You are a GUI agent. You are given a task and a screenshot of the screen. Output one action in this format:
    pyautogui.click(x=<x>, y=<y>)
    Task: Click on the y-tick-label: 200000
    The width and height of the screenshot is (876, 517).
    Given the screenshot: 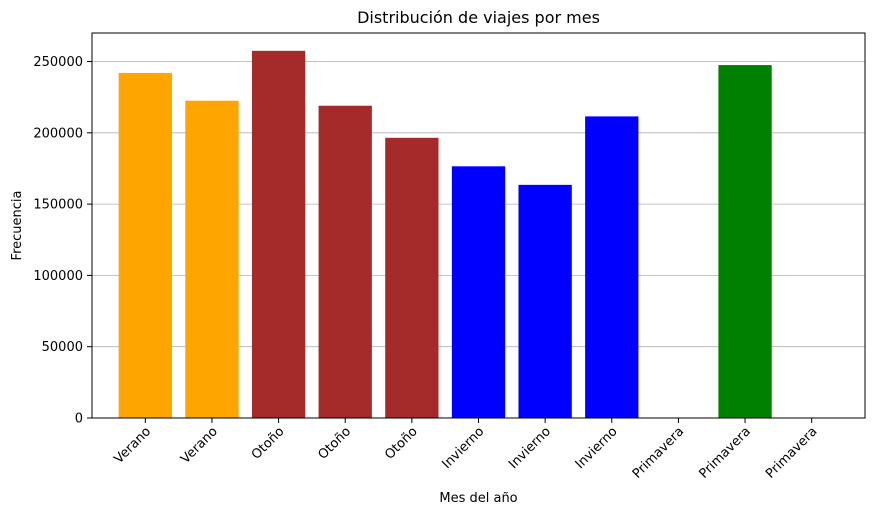 What is the action you would take?
    pyautogui.click(x=58, y=133)
    